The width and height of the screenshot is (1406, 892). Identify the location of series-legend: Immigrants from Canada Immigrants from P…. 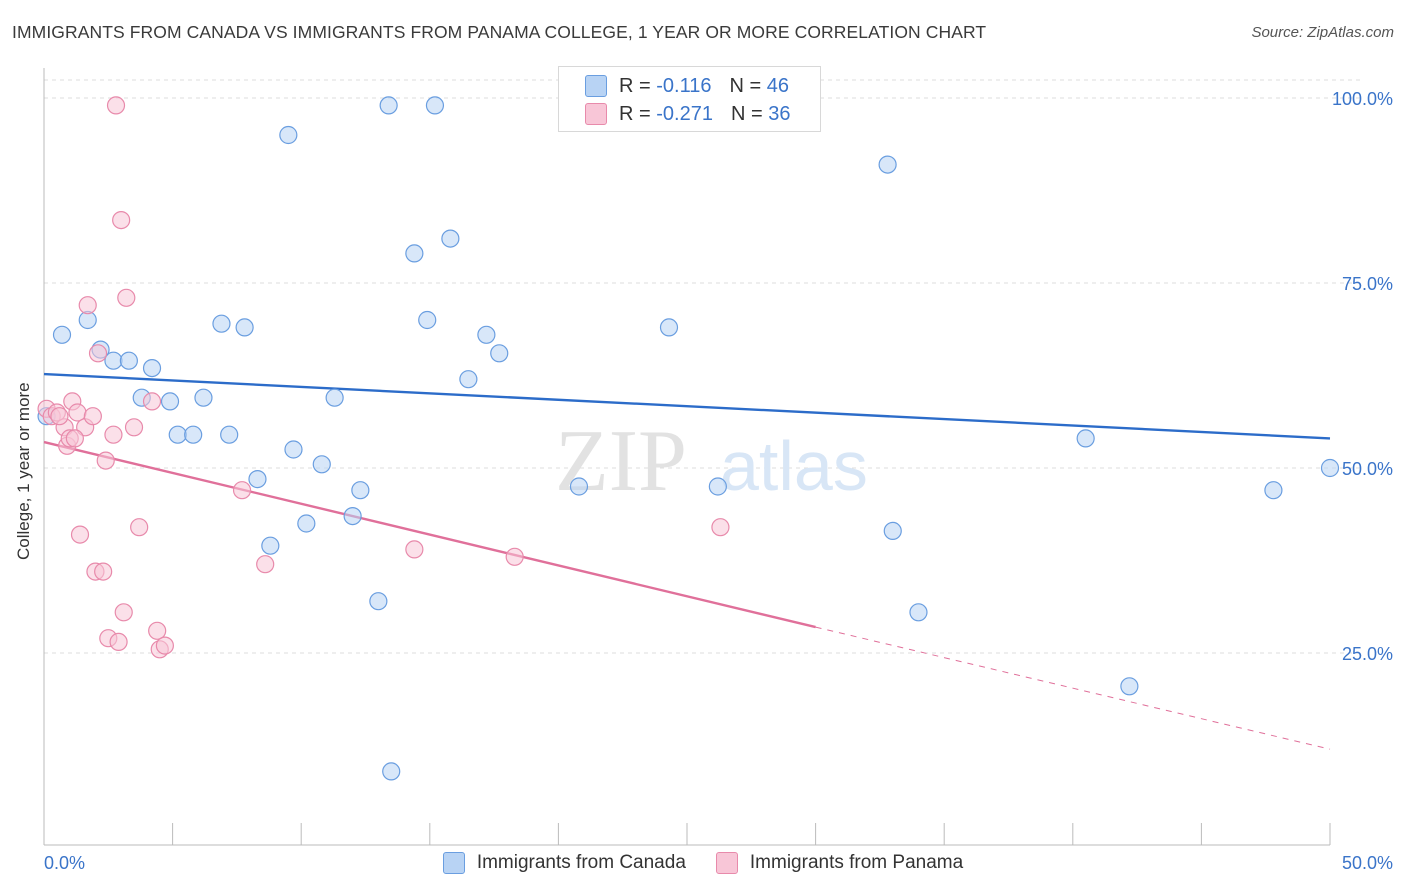
(703, 863).